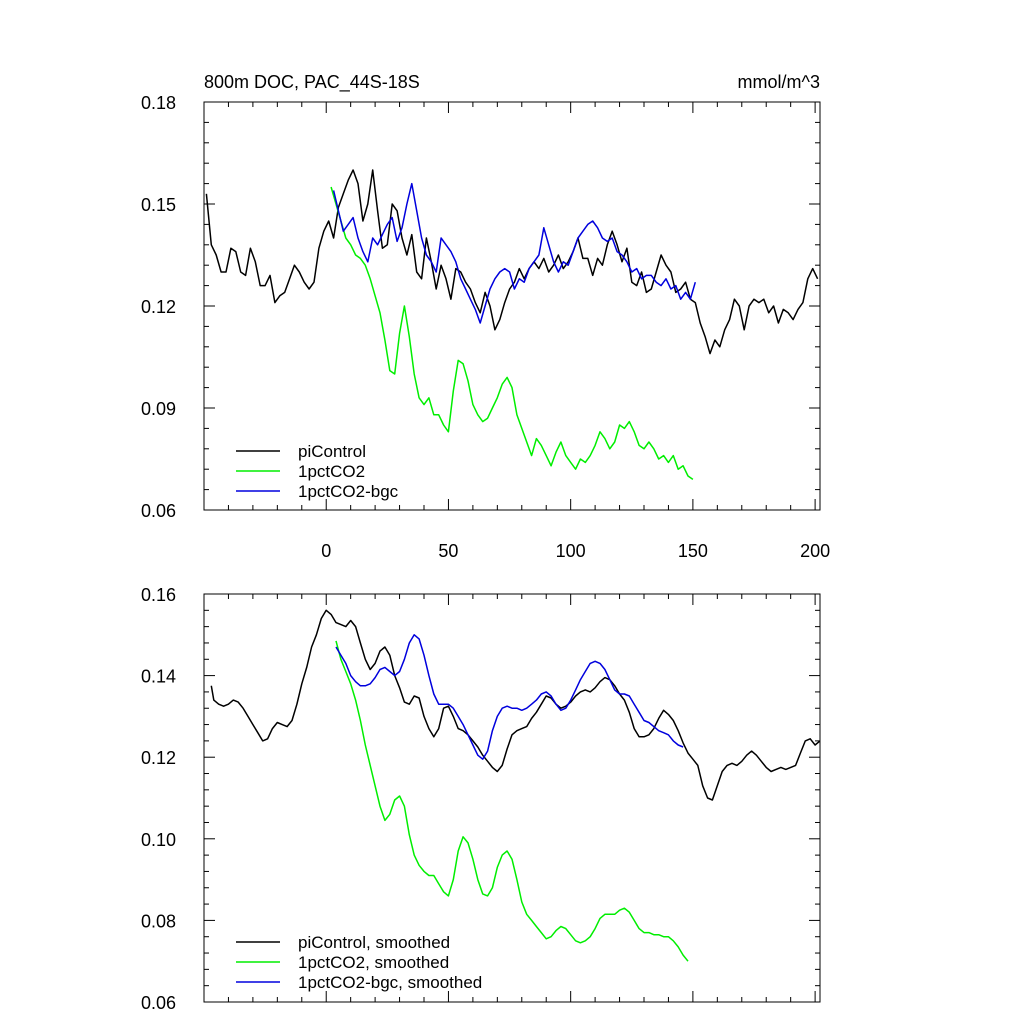  I want to click on ytick-label: 0.16, so click(158, 595).